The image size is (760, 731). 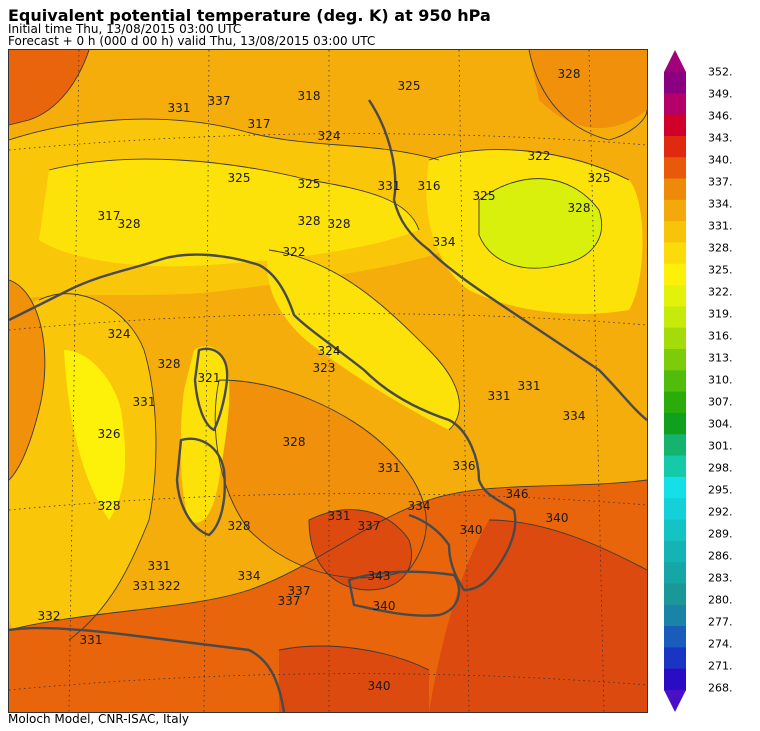 What do you see at coordinates (720, 182) in the screenshot?
I see `colorbar-label: 337.` at bounding box center [720, 182].